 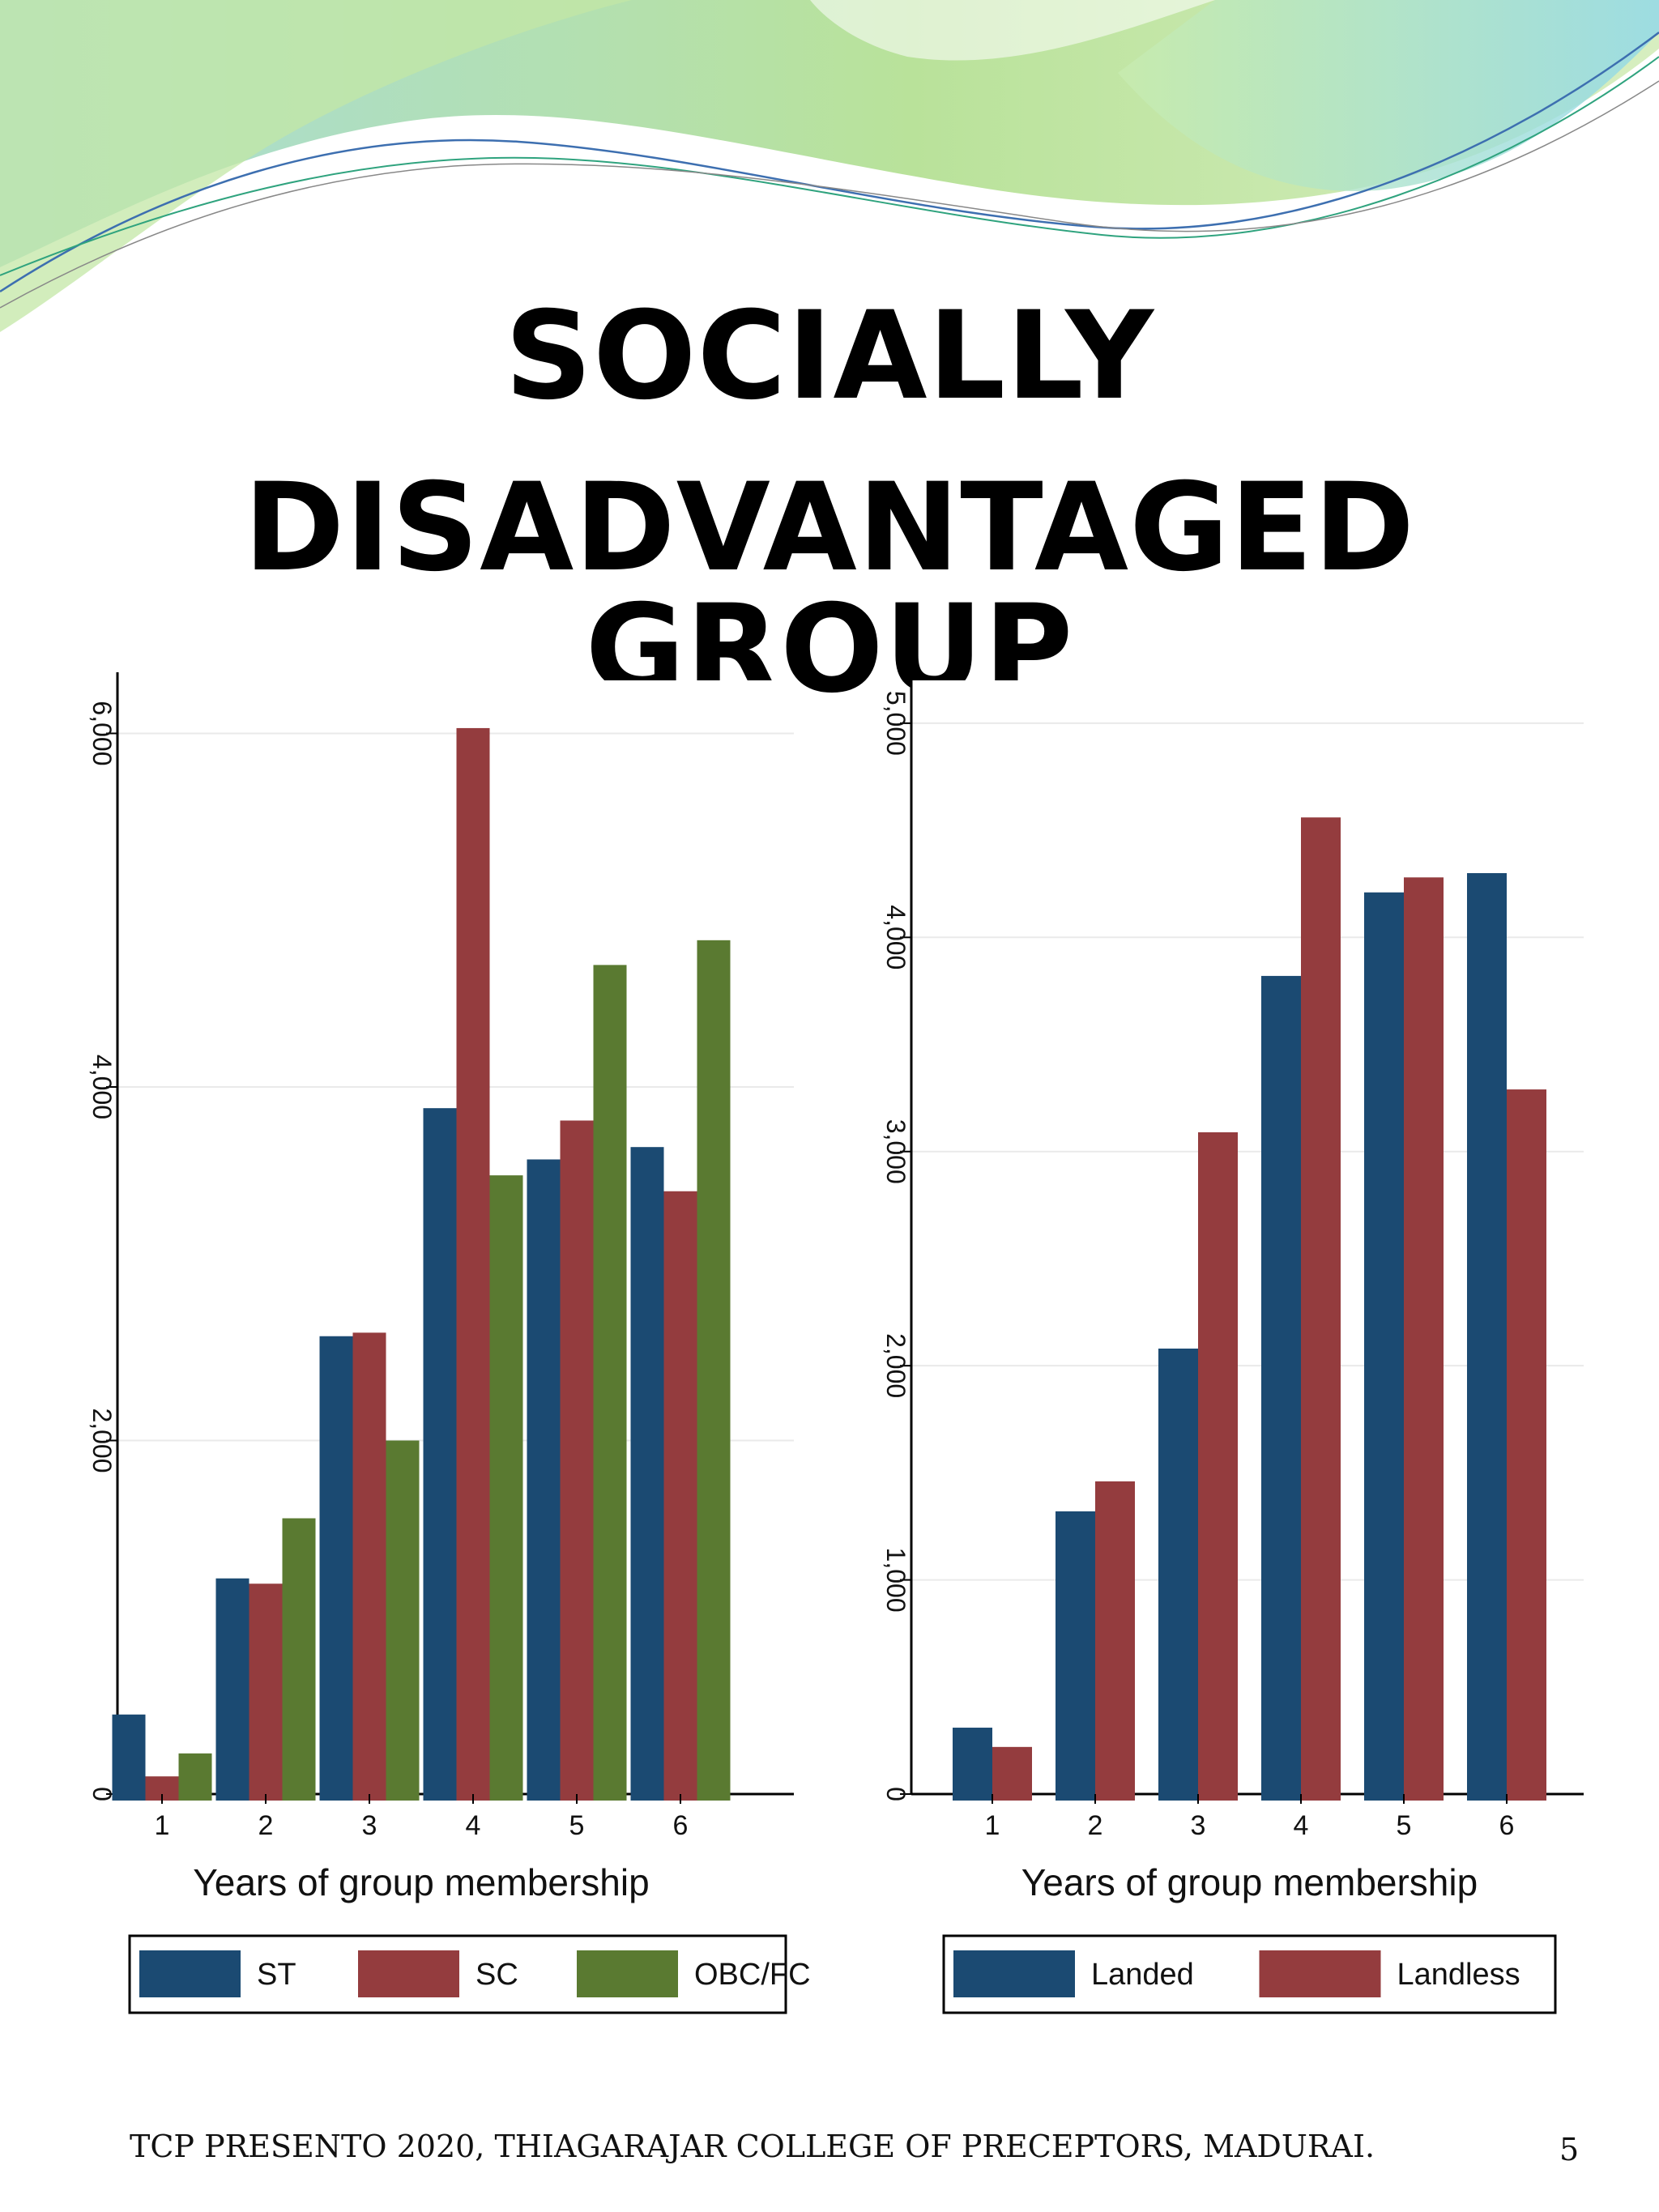 I want to click on slide-title-line-1: SOCIALLY, so click(x=829, y=357).